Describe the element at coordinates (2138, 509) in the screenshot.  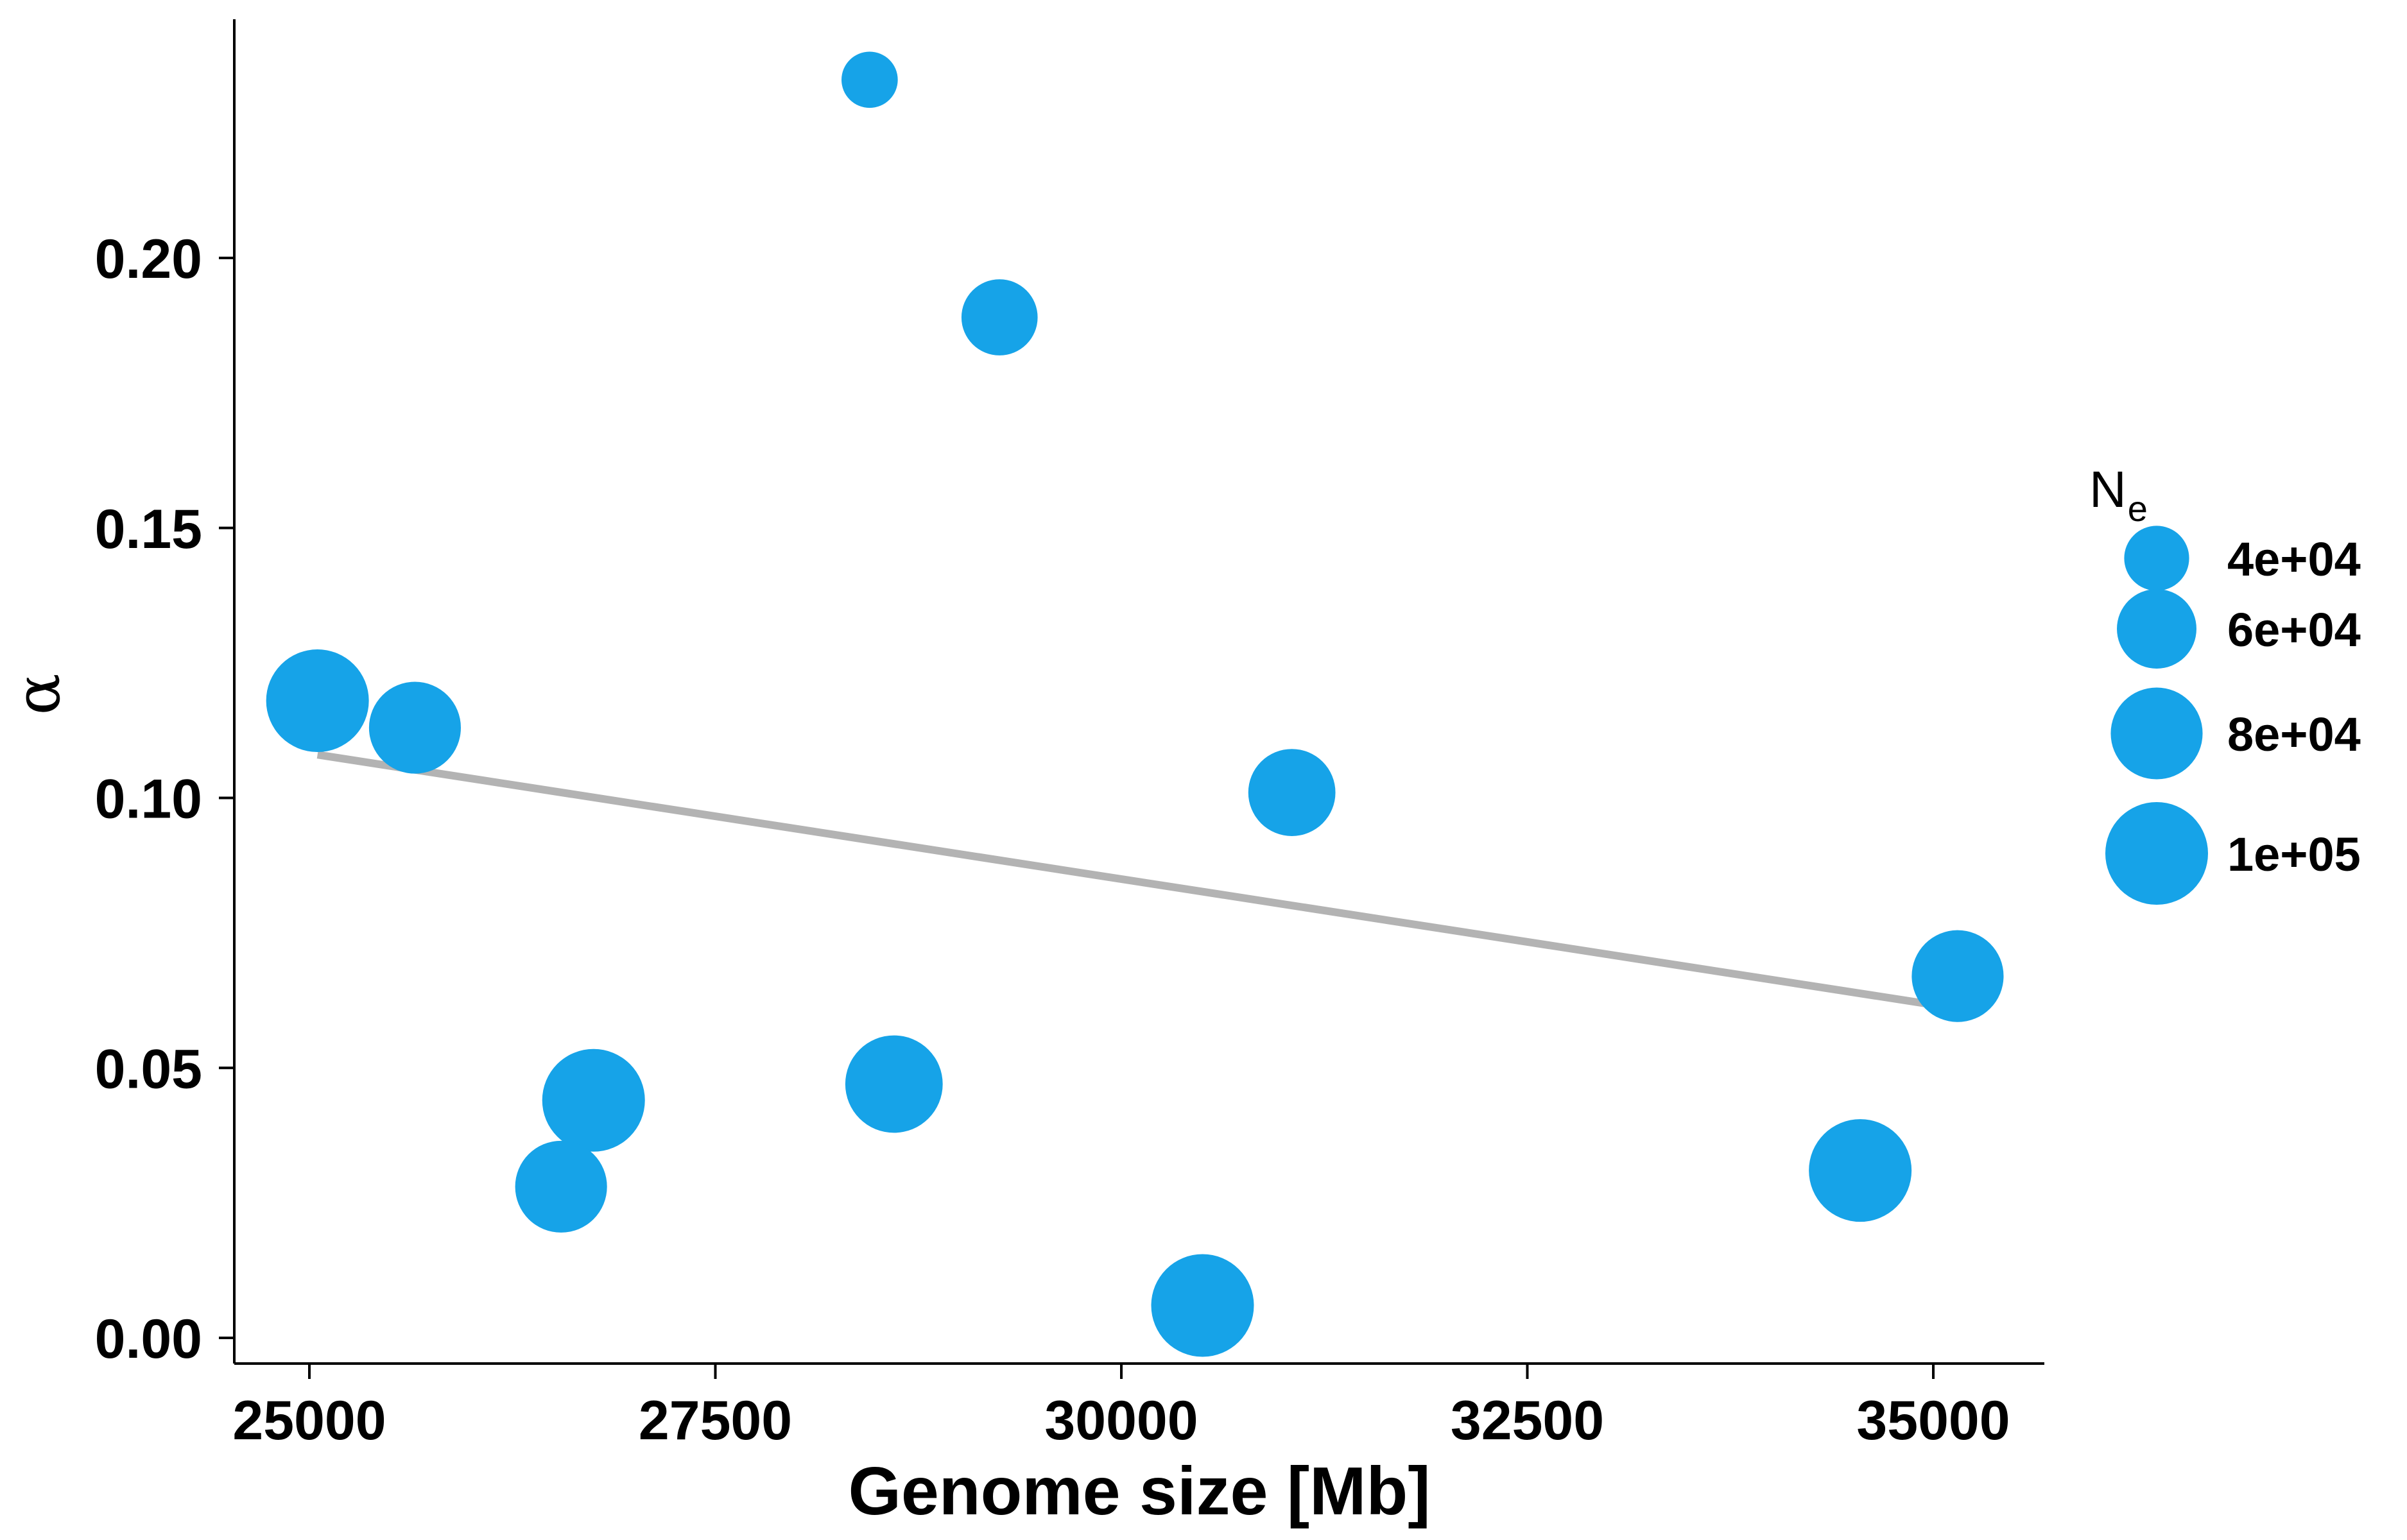
I see `legend-title-subscript: e` at that location.